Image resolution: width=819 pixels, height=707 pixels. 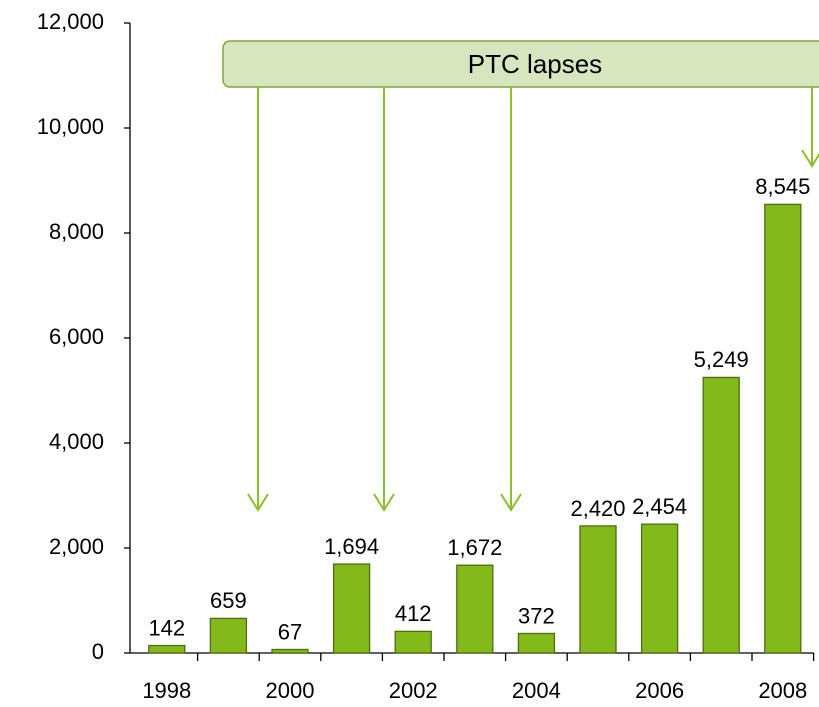 What do you see at coordinates (76, 441) in the screenshot?
I see `y-tick-label: 4,000` at bounding box center [76, 441].